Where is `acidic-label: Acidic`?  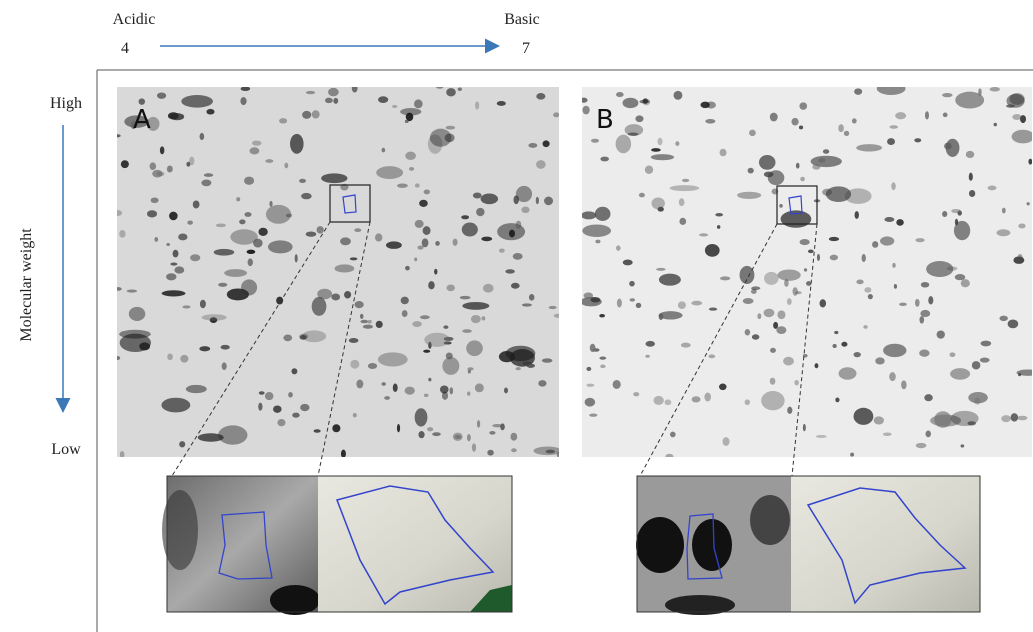
acidic-label: Acidic is located at coordinates (134, 19).